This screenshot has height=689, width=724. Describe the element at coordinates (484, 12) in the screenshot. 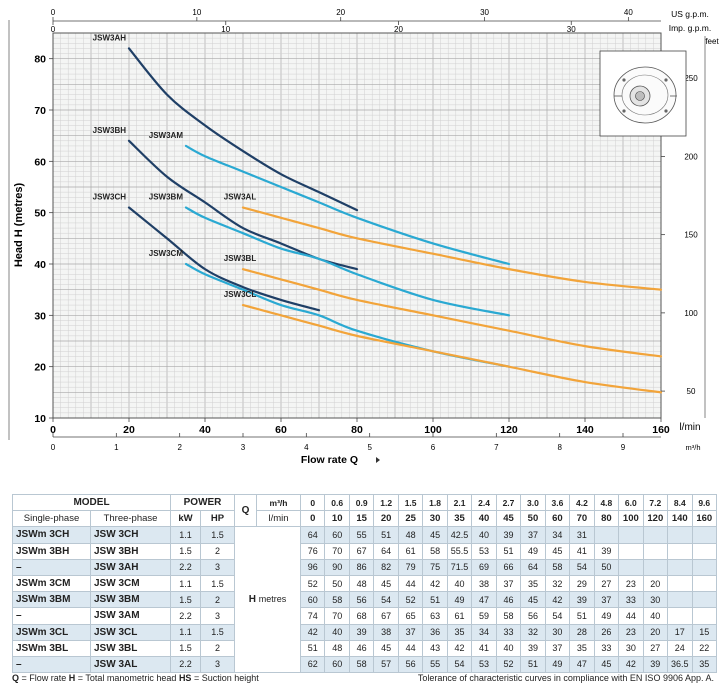

I see `us-gpm-tick-label: 30` at that location.